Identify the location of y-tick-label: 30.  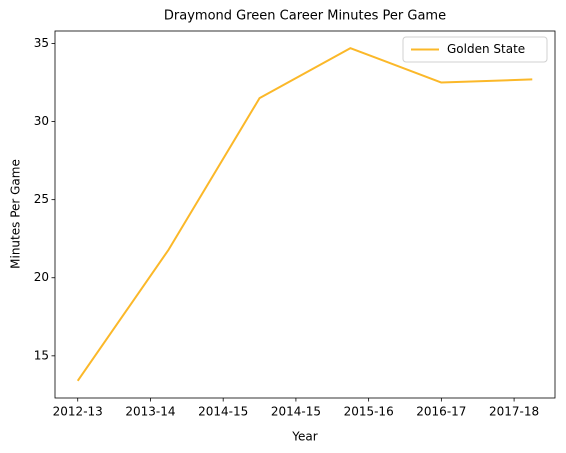
(41, 121).